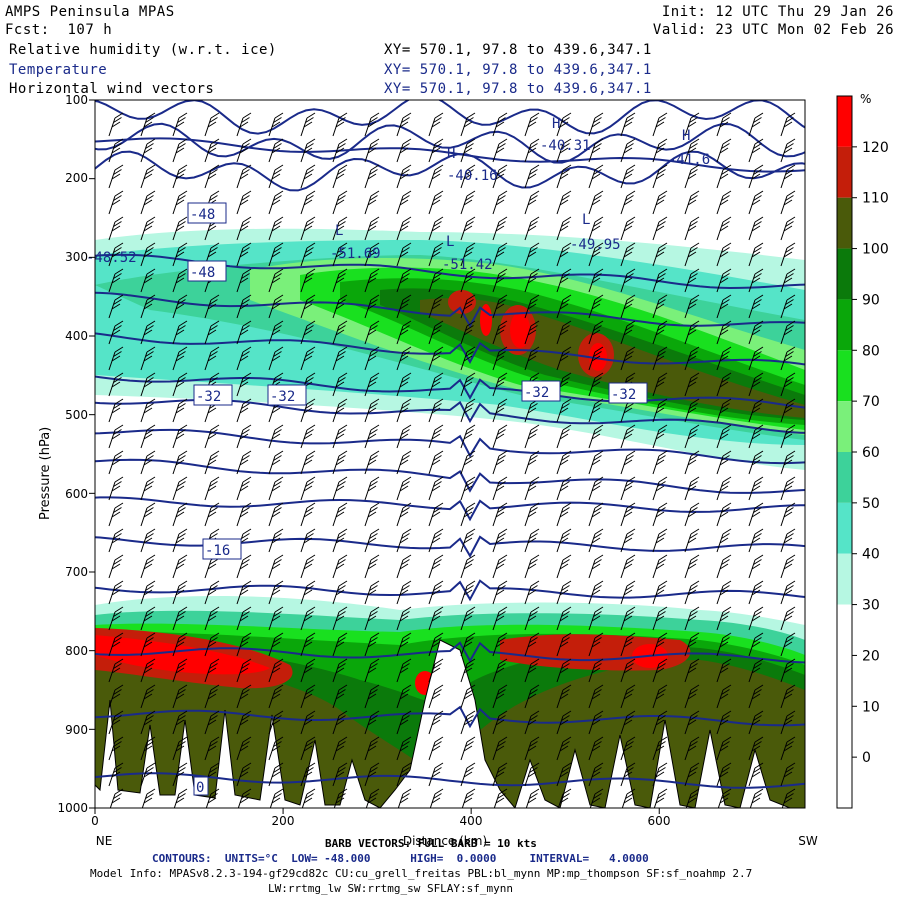 The image size is (900, 900). I want to click on y-tick-label: 100, so click(76, 100).